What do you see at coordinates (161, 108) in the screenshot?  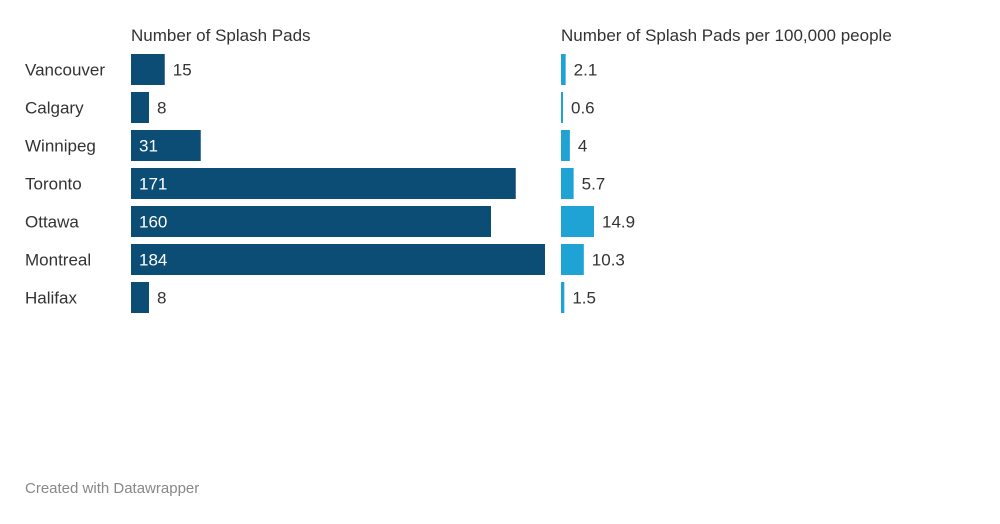 I see `value-label-splash-pads-calgary: 8` at bounding box center [161, 108].